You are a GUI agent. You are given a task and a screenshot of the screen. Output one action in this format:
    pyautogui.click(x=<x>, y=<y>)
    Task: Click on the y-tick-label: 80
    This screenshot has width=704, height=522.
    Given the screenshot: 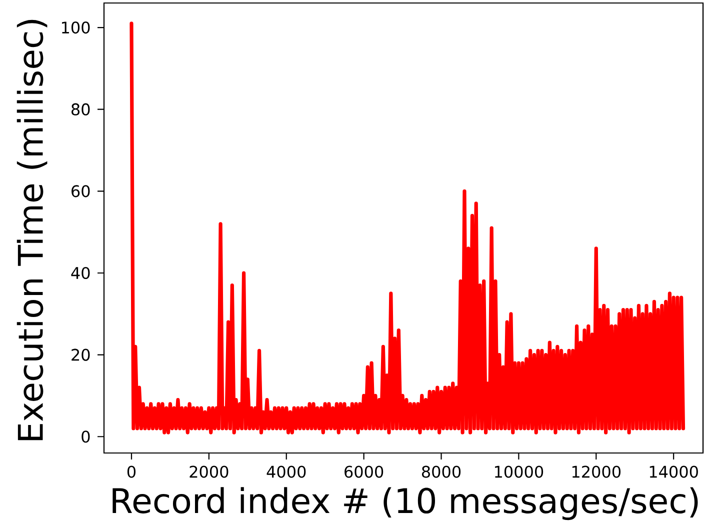 What is the action you would take?
    pyautogui.click(x=81, y=109)
    